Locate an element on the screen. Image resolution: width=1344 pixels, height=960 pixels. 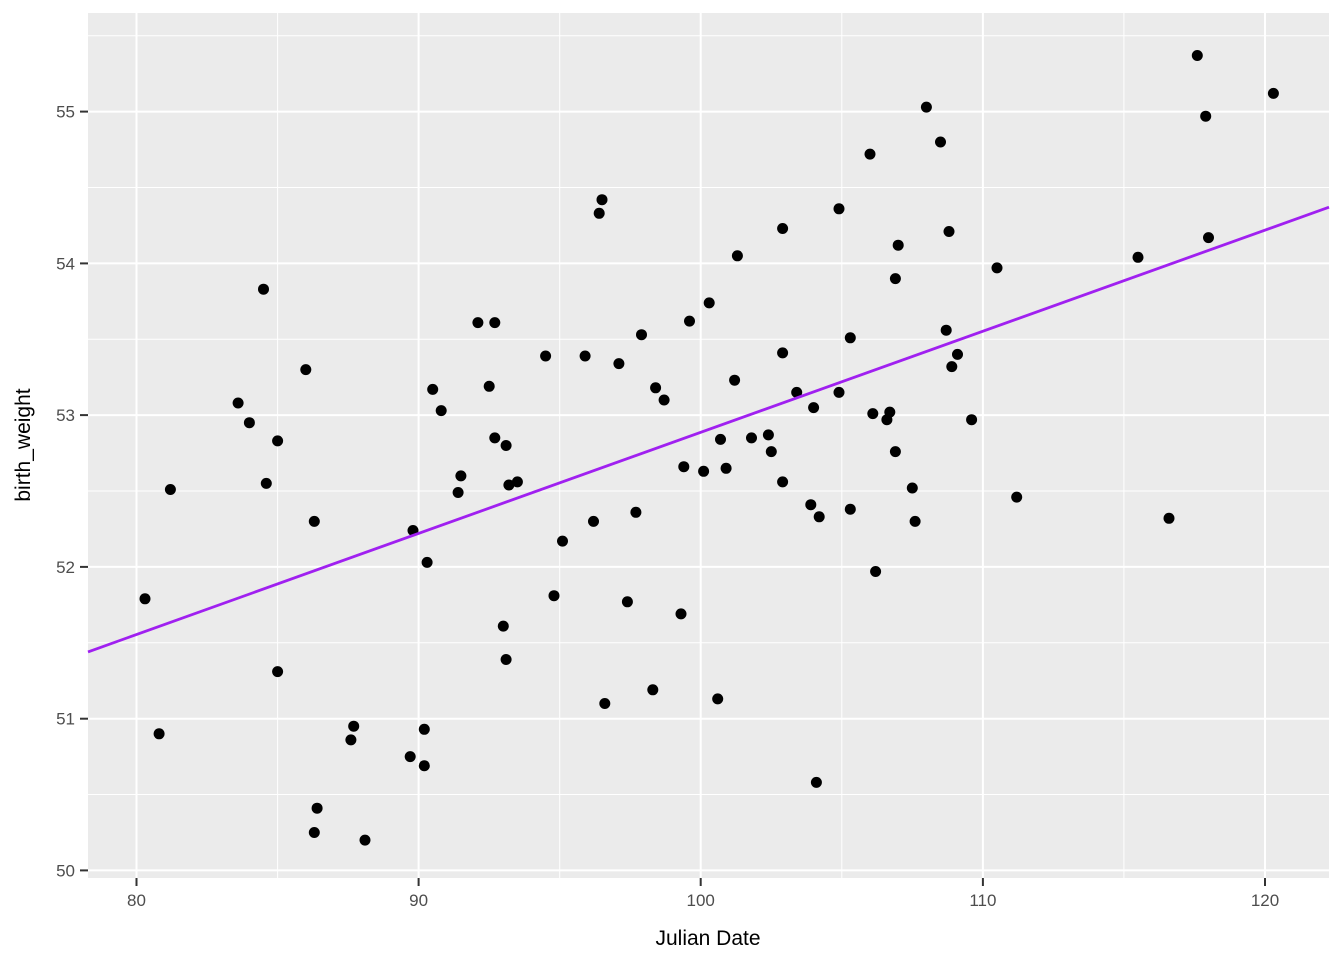
y-tick-label: 55 is located at coordinates (65, 112).